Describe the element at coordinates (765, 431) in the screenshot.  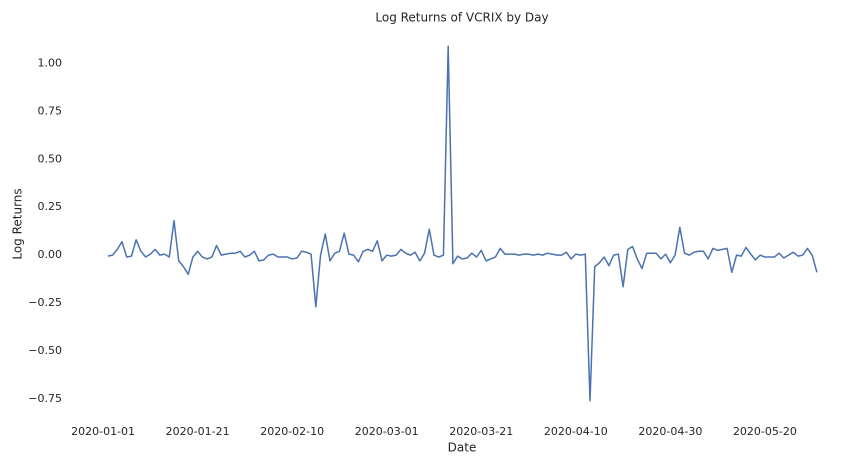
I see `x-tick-label: 2020-05-20` at that location.